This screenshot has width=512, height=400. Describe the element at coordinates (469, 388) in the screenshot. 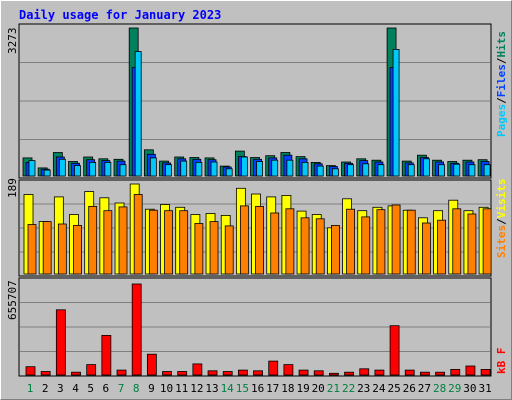

I see `x-tick-label: 30` at that location.